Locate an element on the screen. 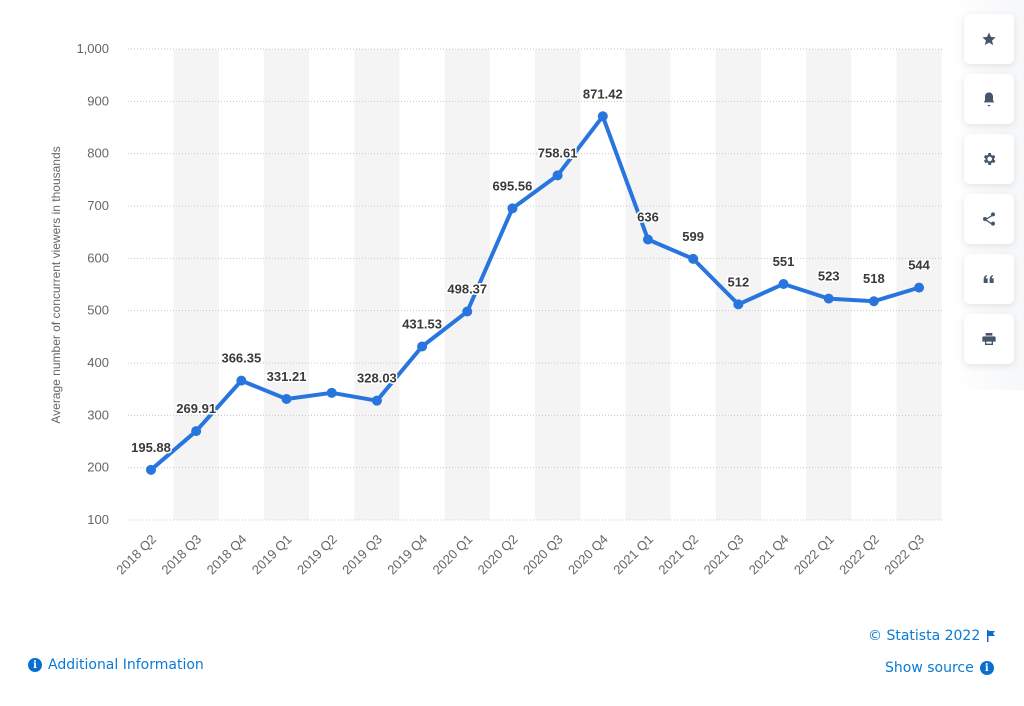  y-tick-label: 700 is located at coordinates (98, 205).